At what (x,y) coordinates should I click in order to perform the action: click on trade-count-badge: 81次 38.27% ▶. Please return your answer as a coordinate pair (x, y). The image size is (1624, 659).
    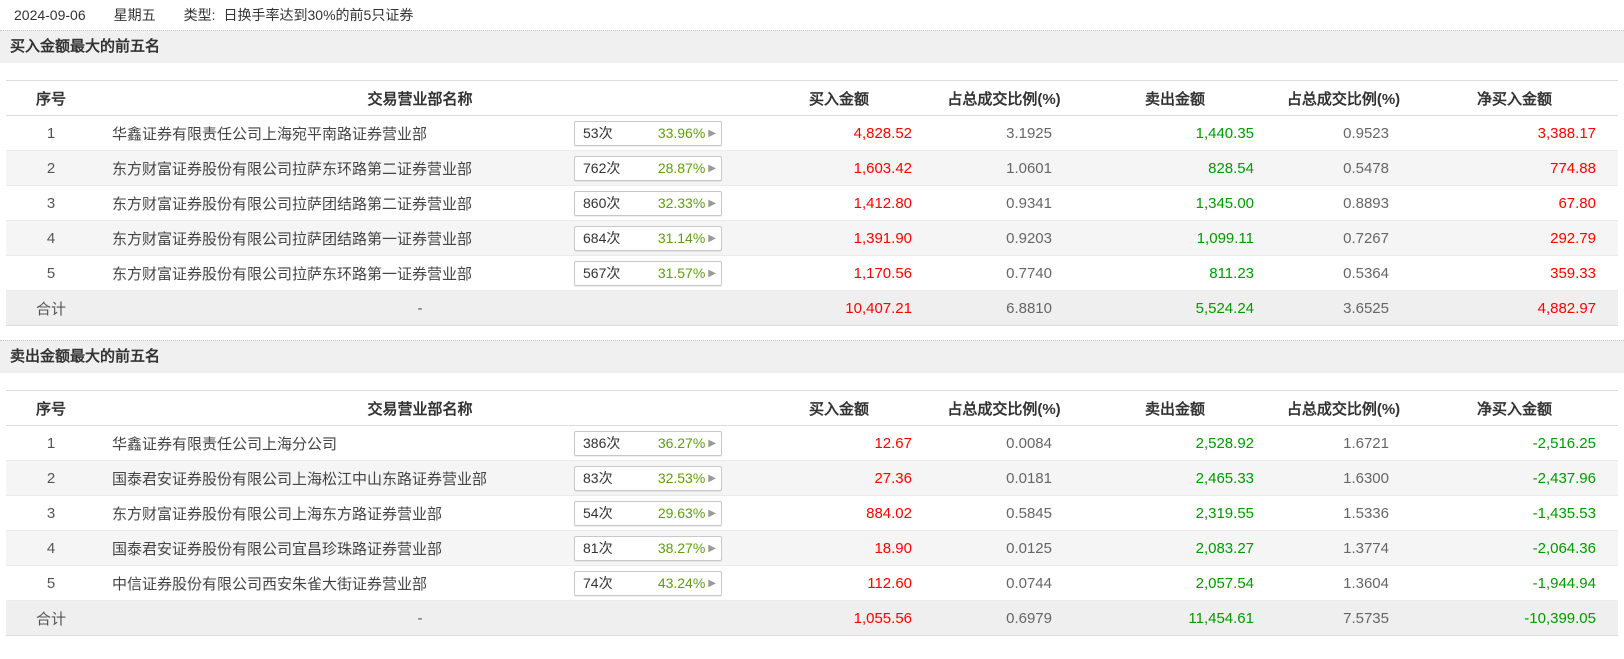
    Looking at the image, I should click on (648, 548).